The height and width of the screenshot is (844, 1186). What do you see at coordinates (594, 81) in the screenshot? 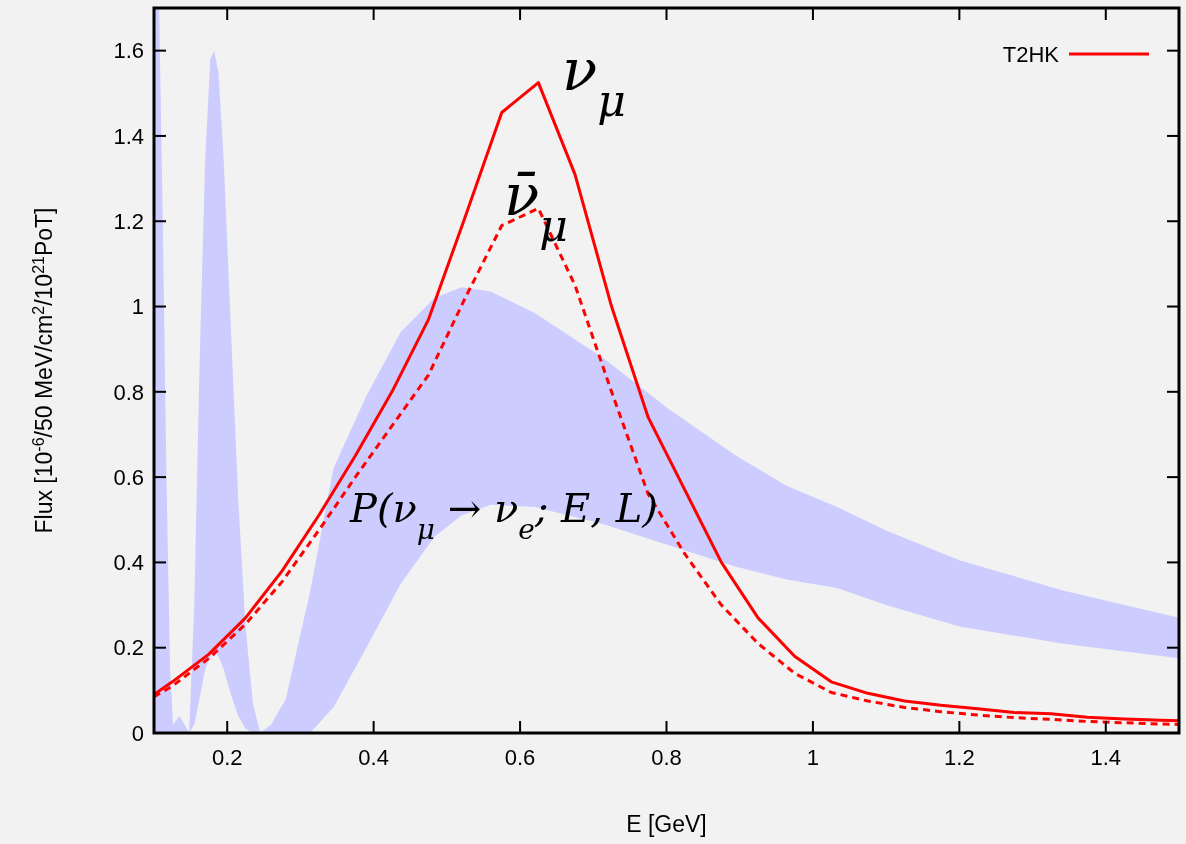
I see `annotation: ν$_{μ}$` at bounding box center [594, 81].